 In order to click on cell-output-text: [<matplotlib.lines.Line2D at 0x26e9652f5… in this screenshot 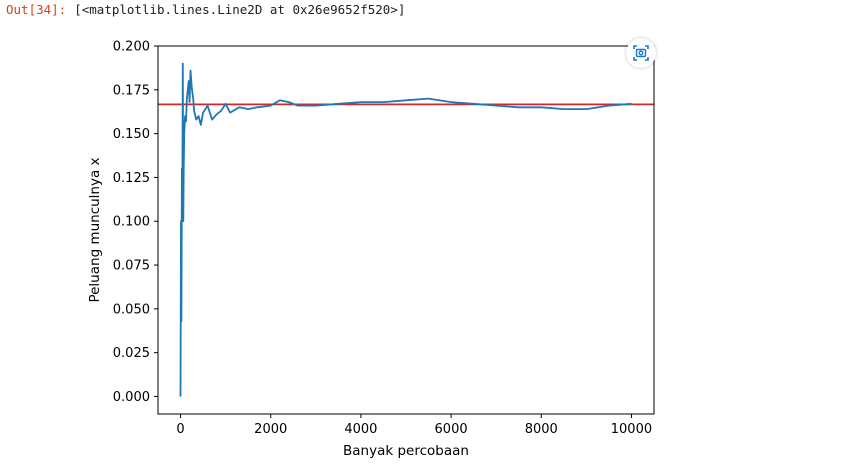, I will do `click(240, 9)`.